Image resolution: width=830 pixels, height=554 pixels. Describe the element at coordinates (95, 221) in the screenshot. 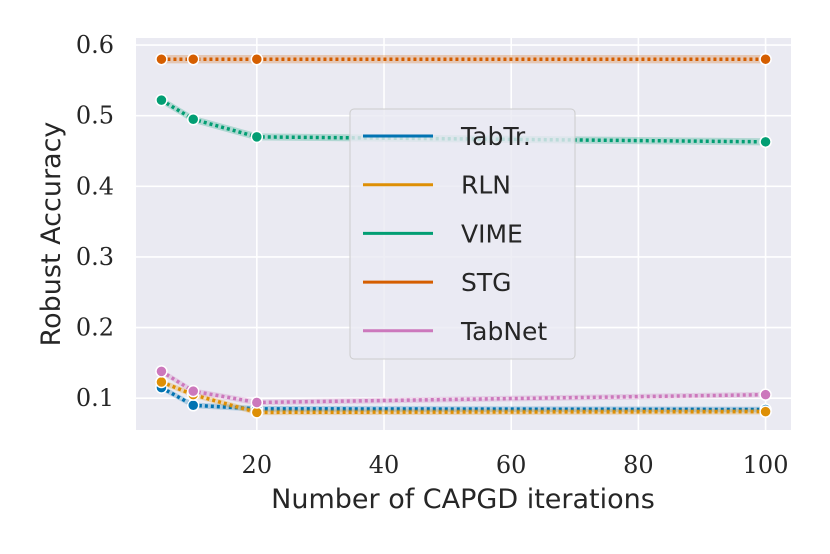

I see `y-axis-ticks: 0.1 0.2 0.3 0.4 0.5 0.6` at that location.